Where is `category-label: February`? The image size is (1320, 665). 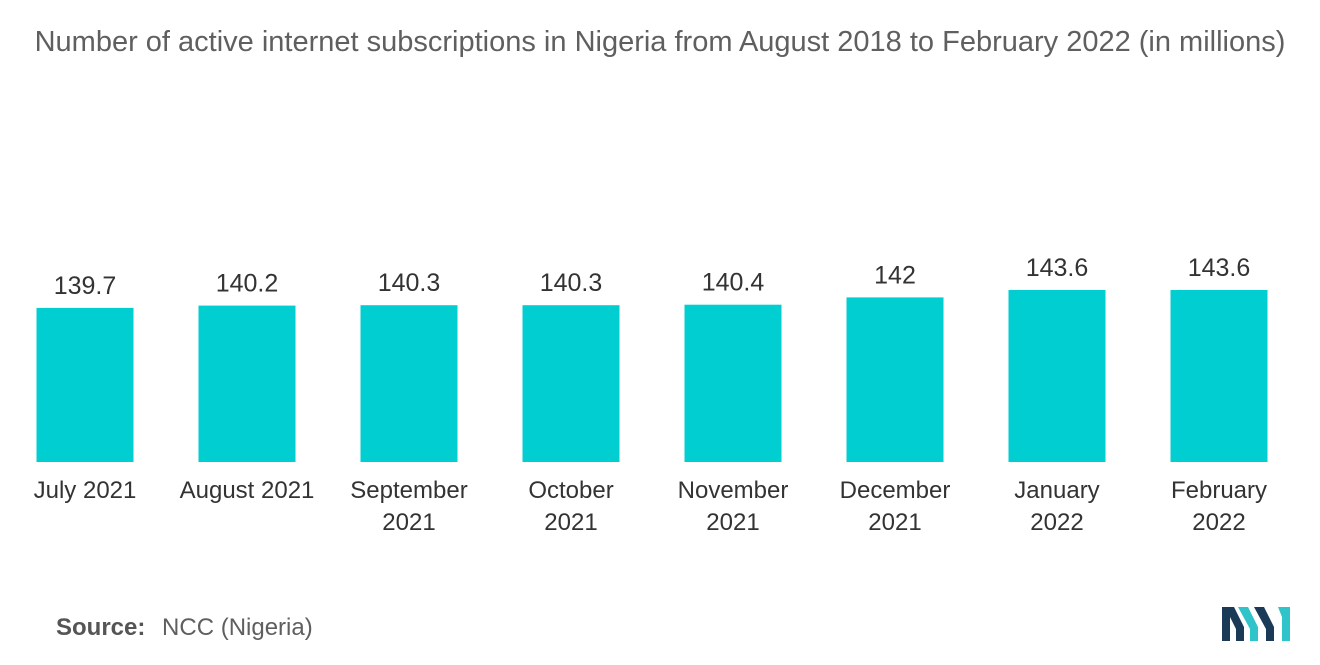
category-label: February is located at coordinates (1219, 490).